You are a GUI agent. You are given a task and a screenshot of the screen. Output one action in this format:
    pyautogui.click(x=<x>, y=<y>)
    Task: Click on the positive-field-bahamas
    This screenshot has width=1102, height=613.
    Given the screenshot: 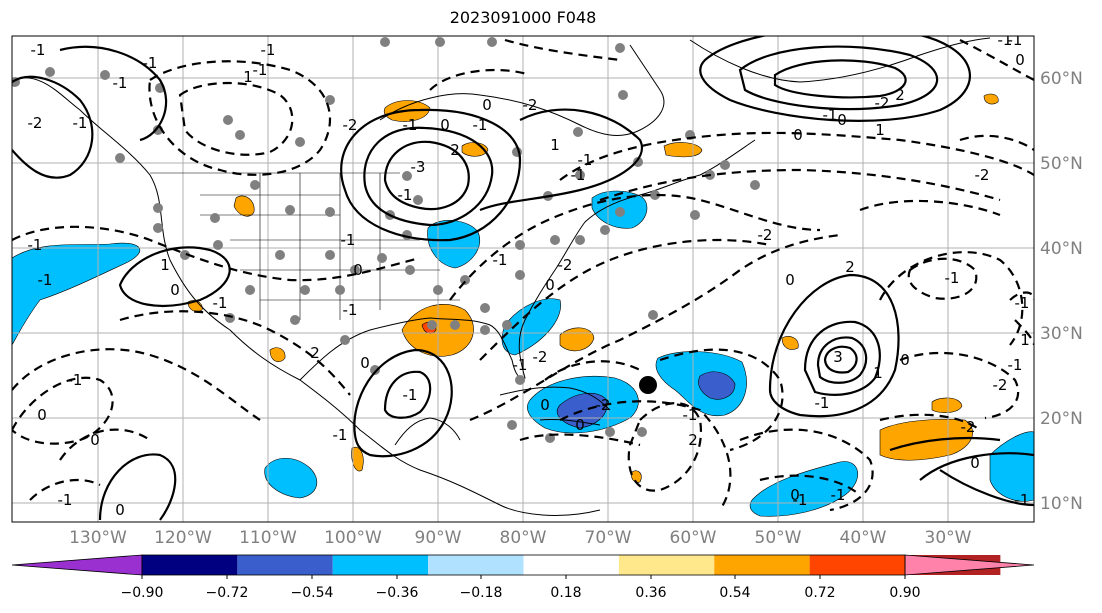 What is the action you would take?
    pyautogui.click(x=577, y=339)
    